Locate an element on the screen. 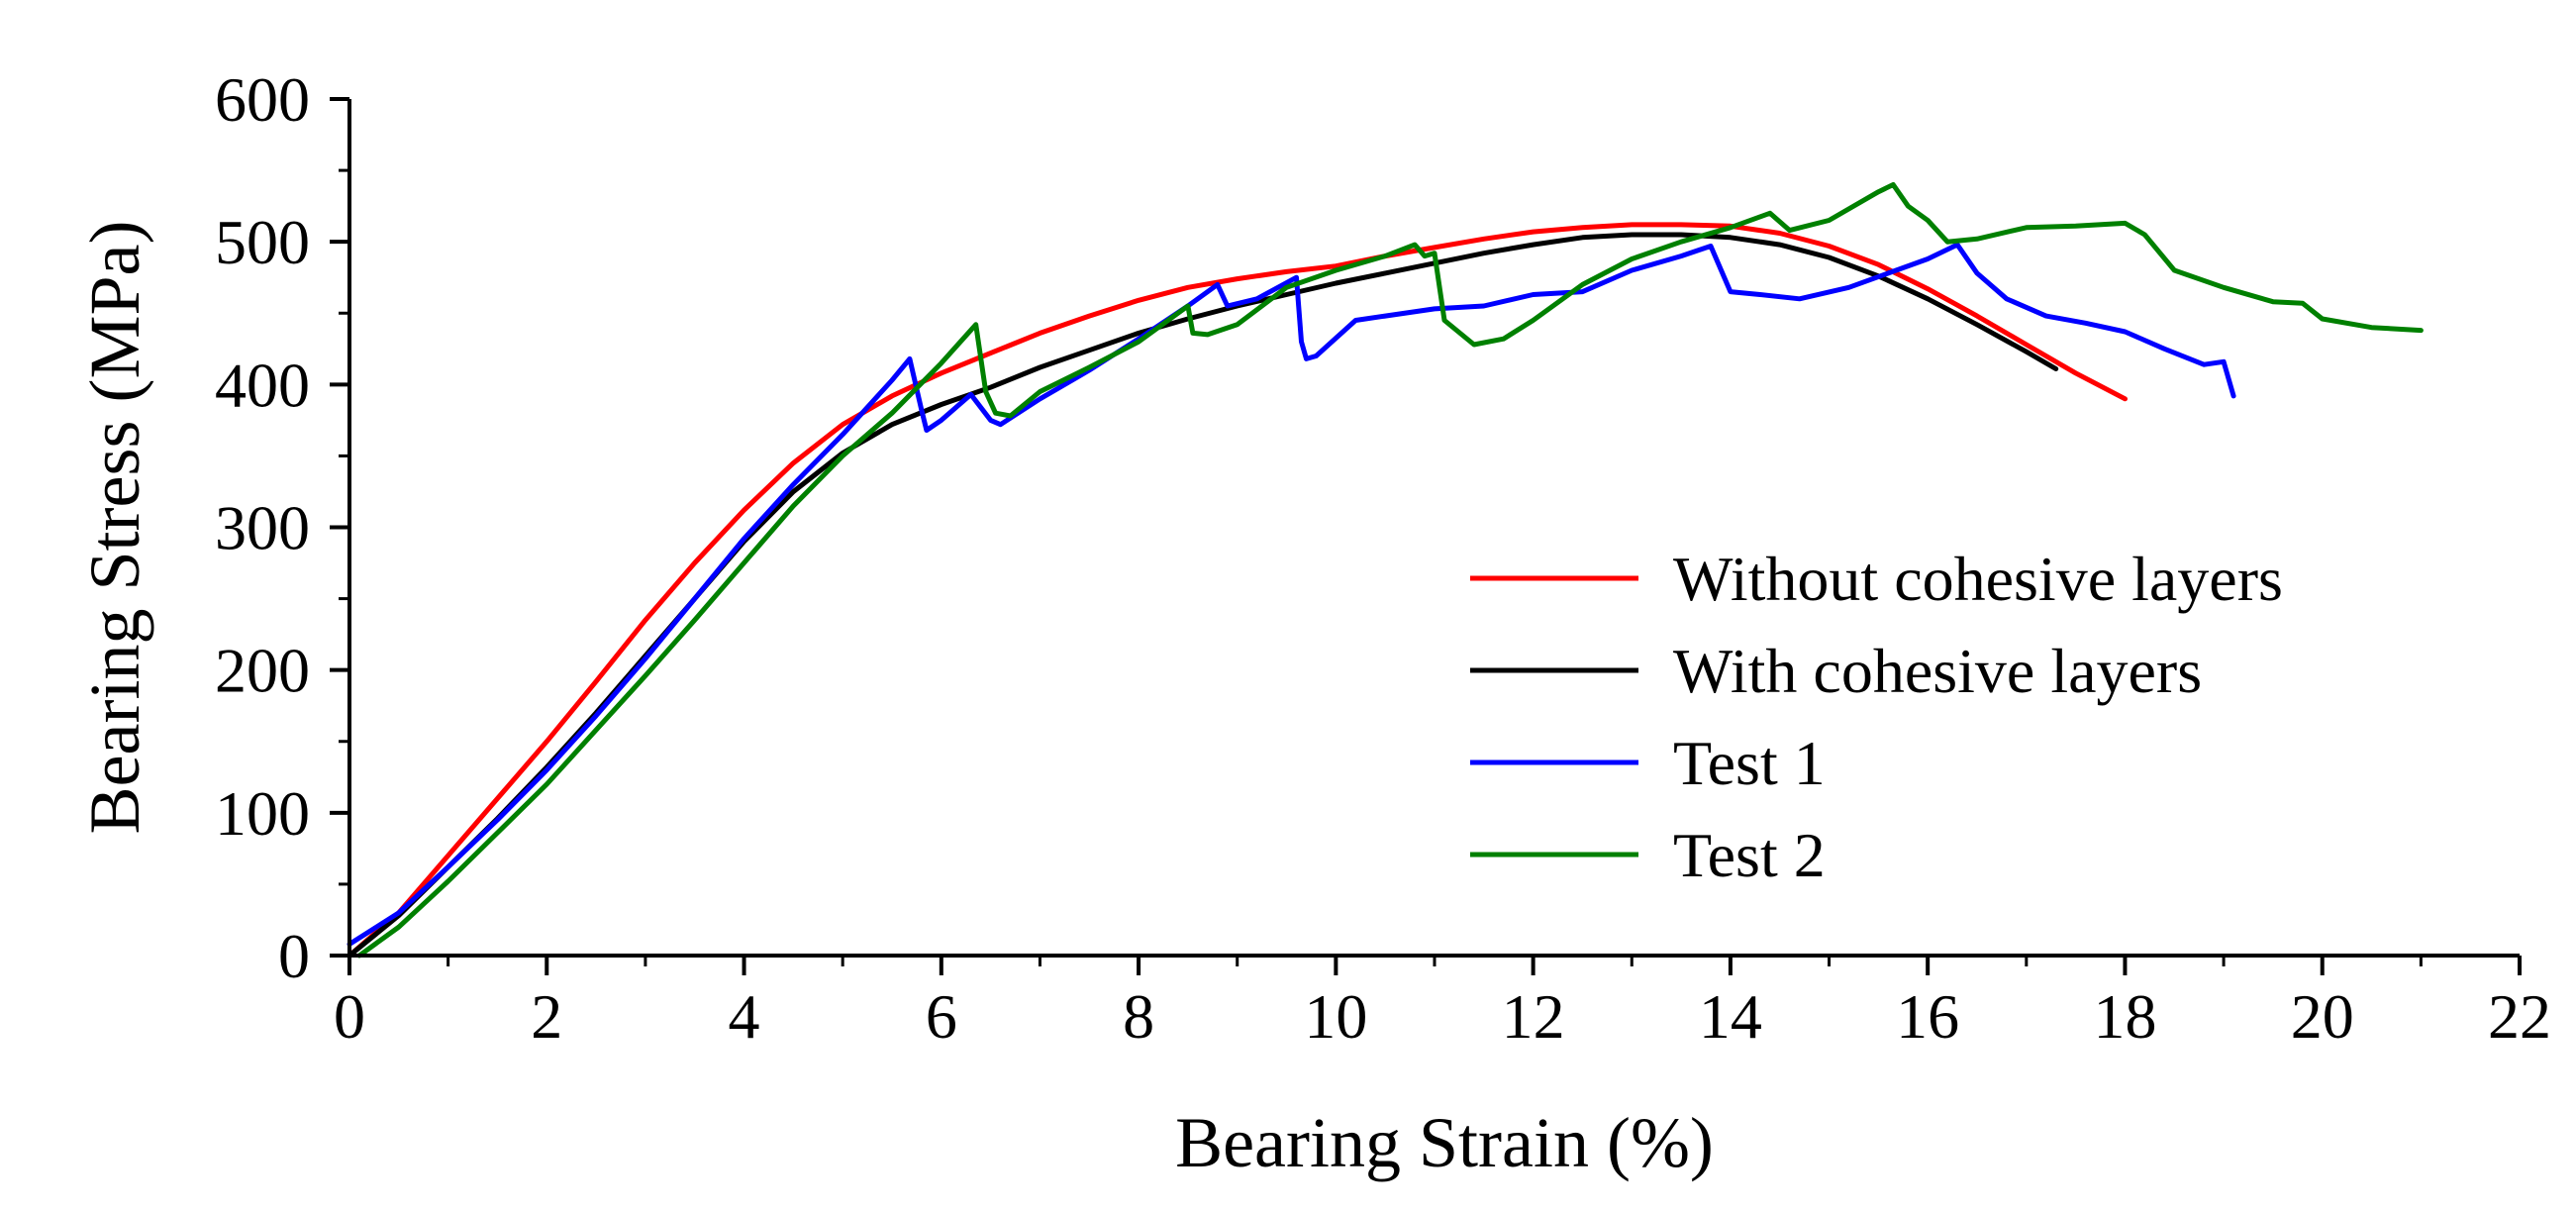 Image resolution: width=2576 pixels, height=1213 pixels. y-tick-label: 200 is located at coordinates (262, 671).